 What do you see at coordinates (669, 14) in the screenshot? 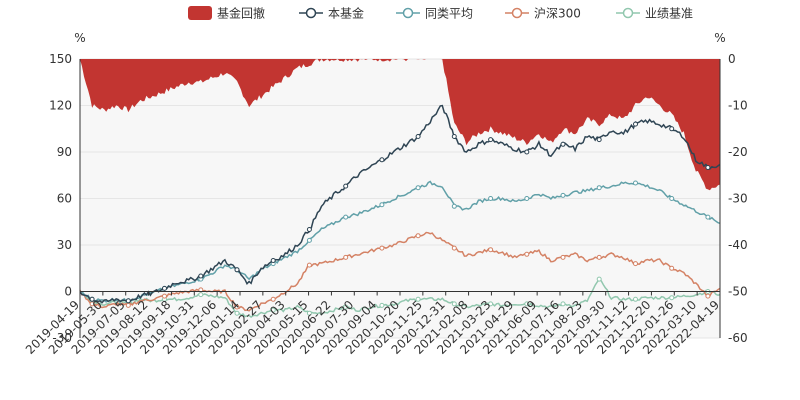
I see `legend-label: 业绩基准` at bounding box center [669, 14].